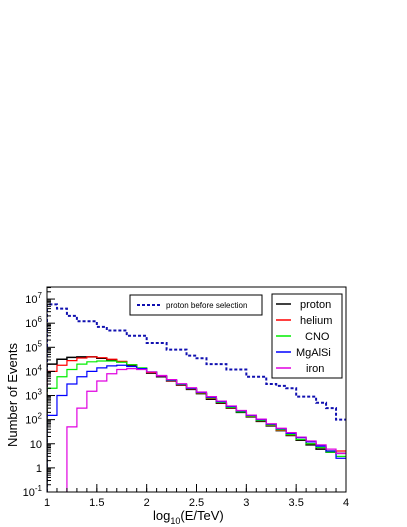  What do you see at coordinates (313, 353) in the screenshot?
I see `legend-label-mgalsi: MgAlSi` at bounding box center [313, 353].